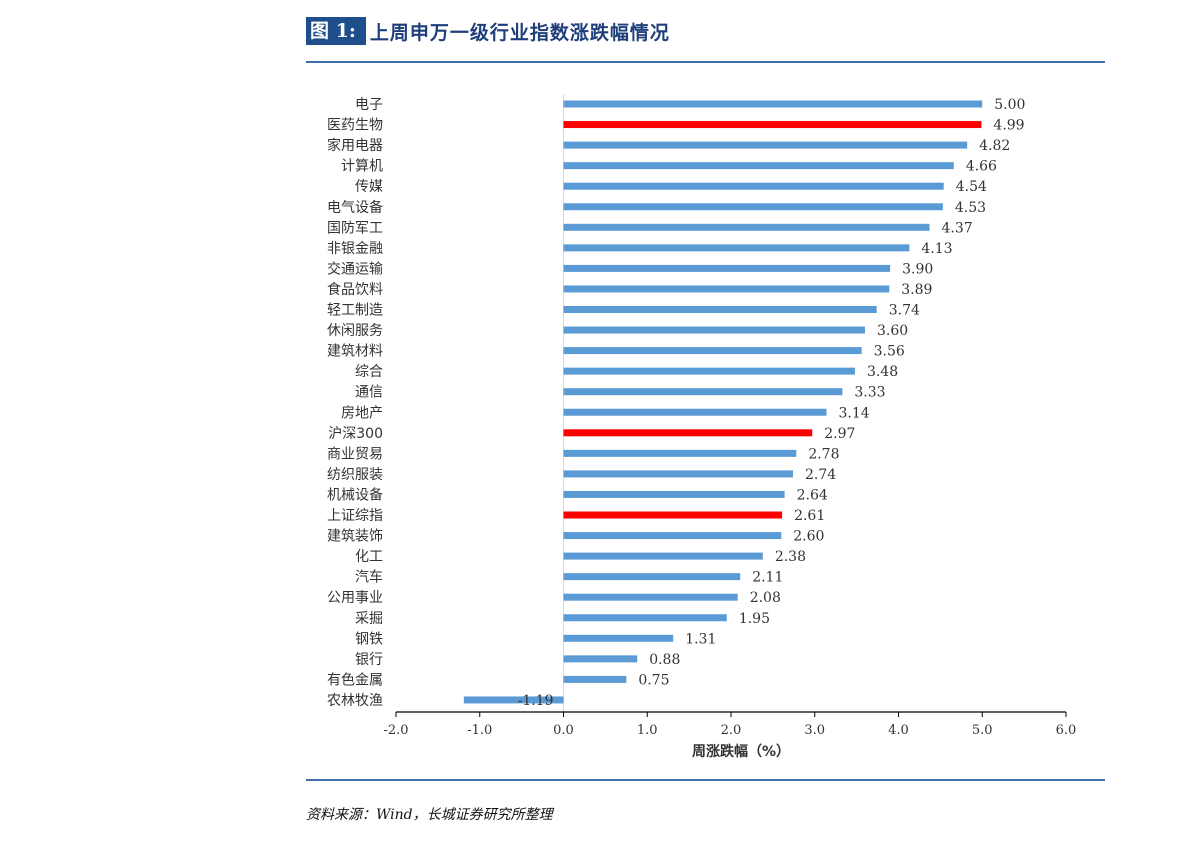 The height and width of the screenshot is (843, 1191). What do you see at coordinates (688, 433) in the screenshot?
I see `bar-沪深300` at bounding box center [688, 433].